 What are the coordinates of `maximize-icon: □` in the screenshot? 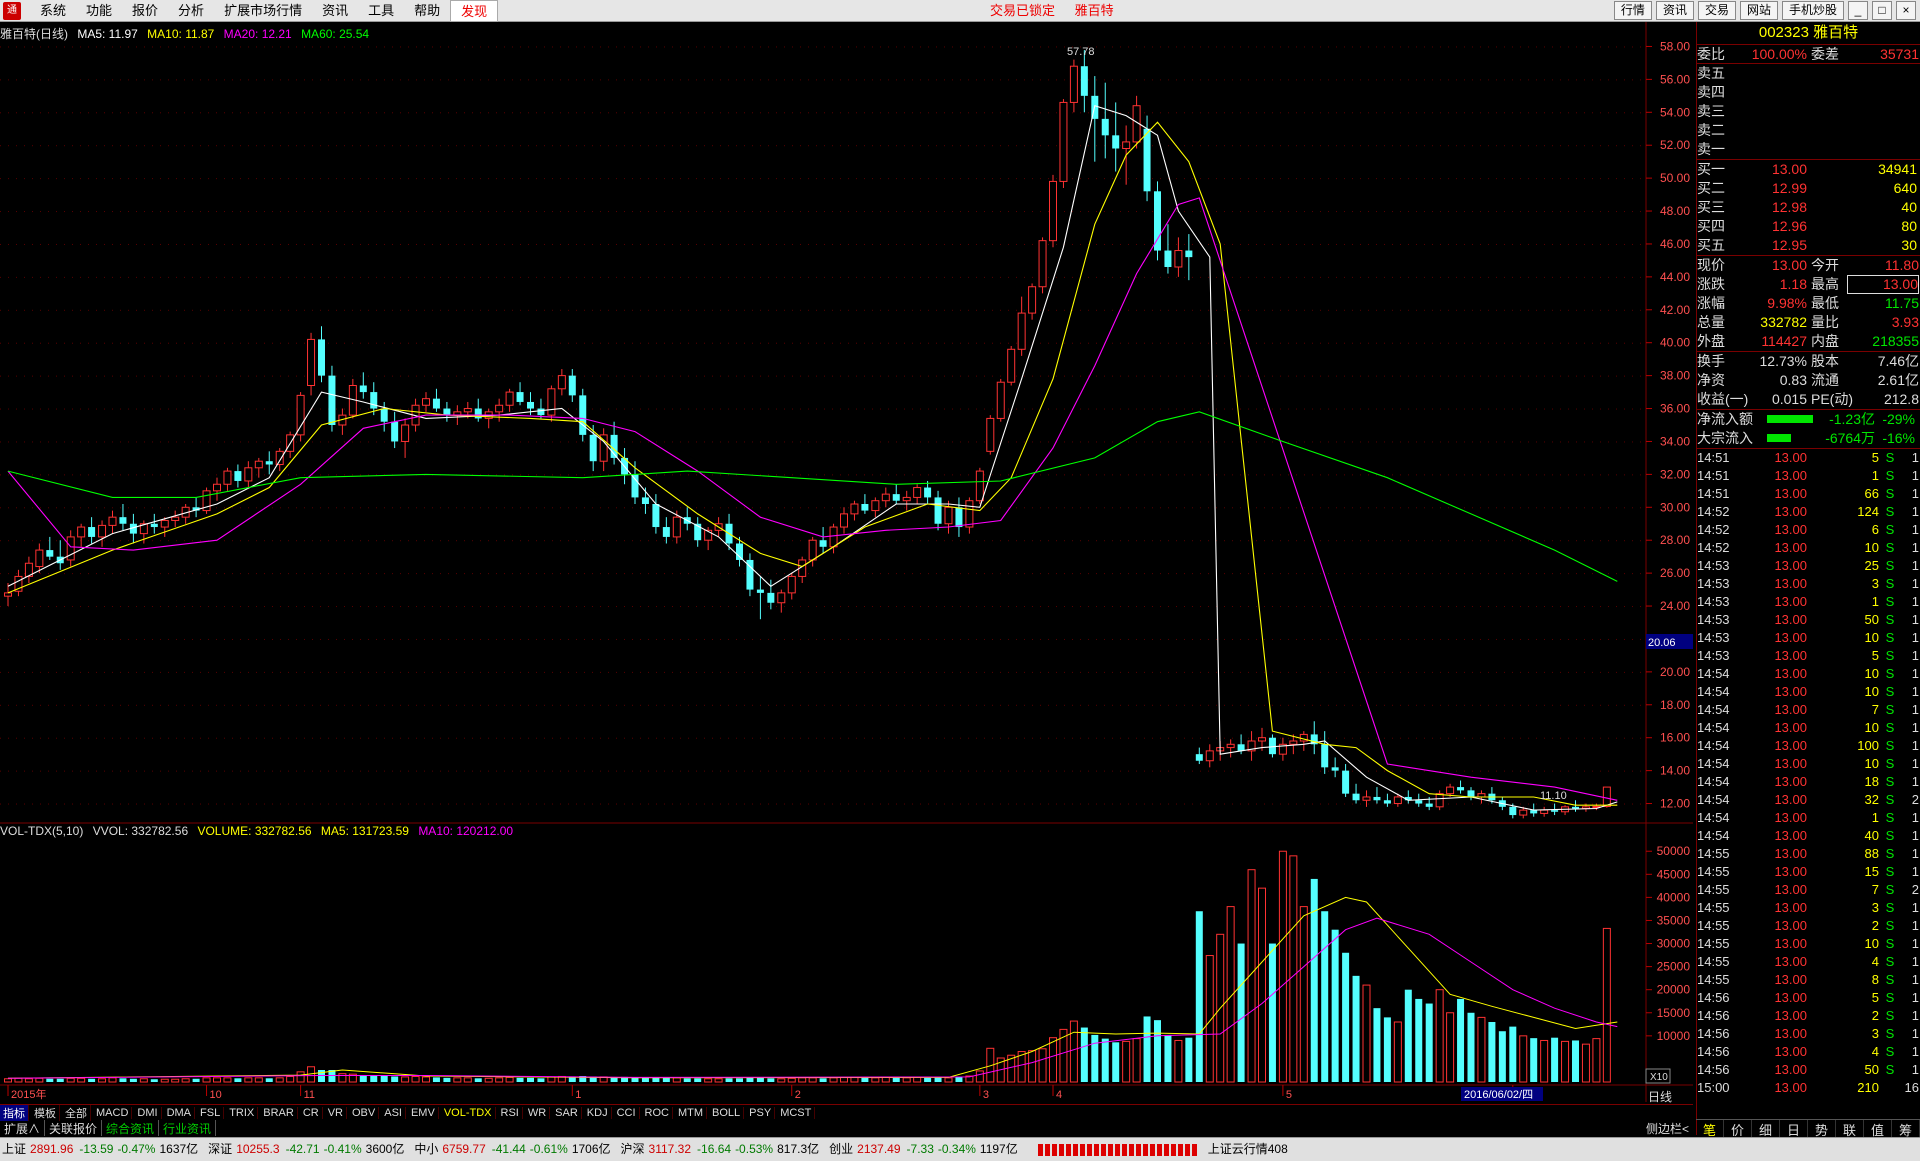 It's located at (1882, 10).